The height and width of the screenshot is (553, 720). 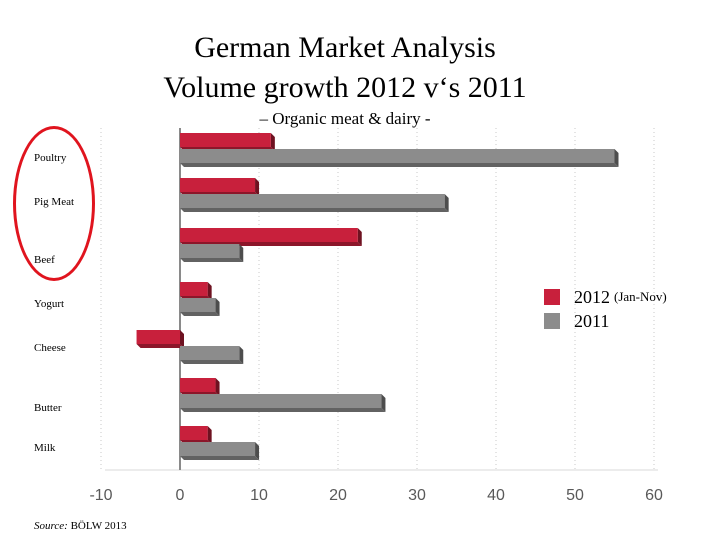 I want to click on x-tick-label-0: 0, so click(x=180, y=495).